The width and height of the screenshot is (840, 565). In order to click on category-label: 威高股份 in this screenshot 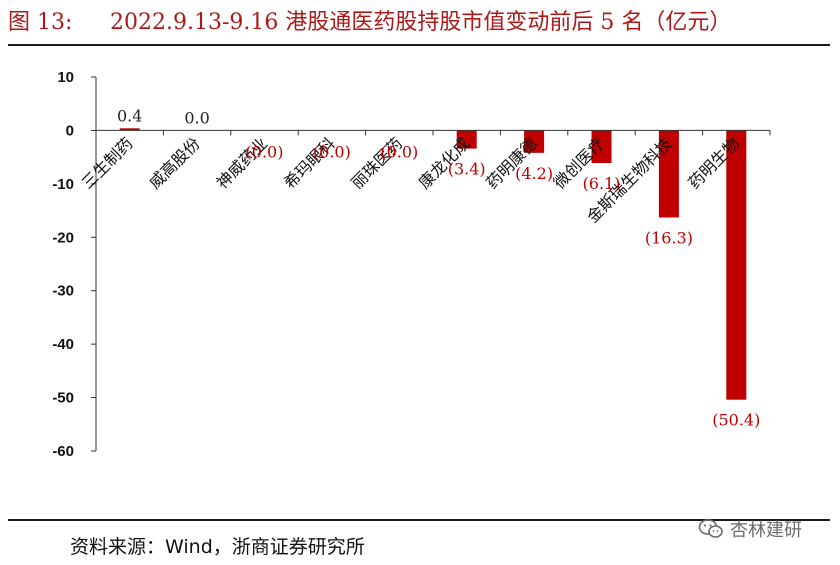, I will do `click(174, 163)`.